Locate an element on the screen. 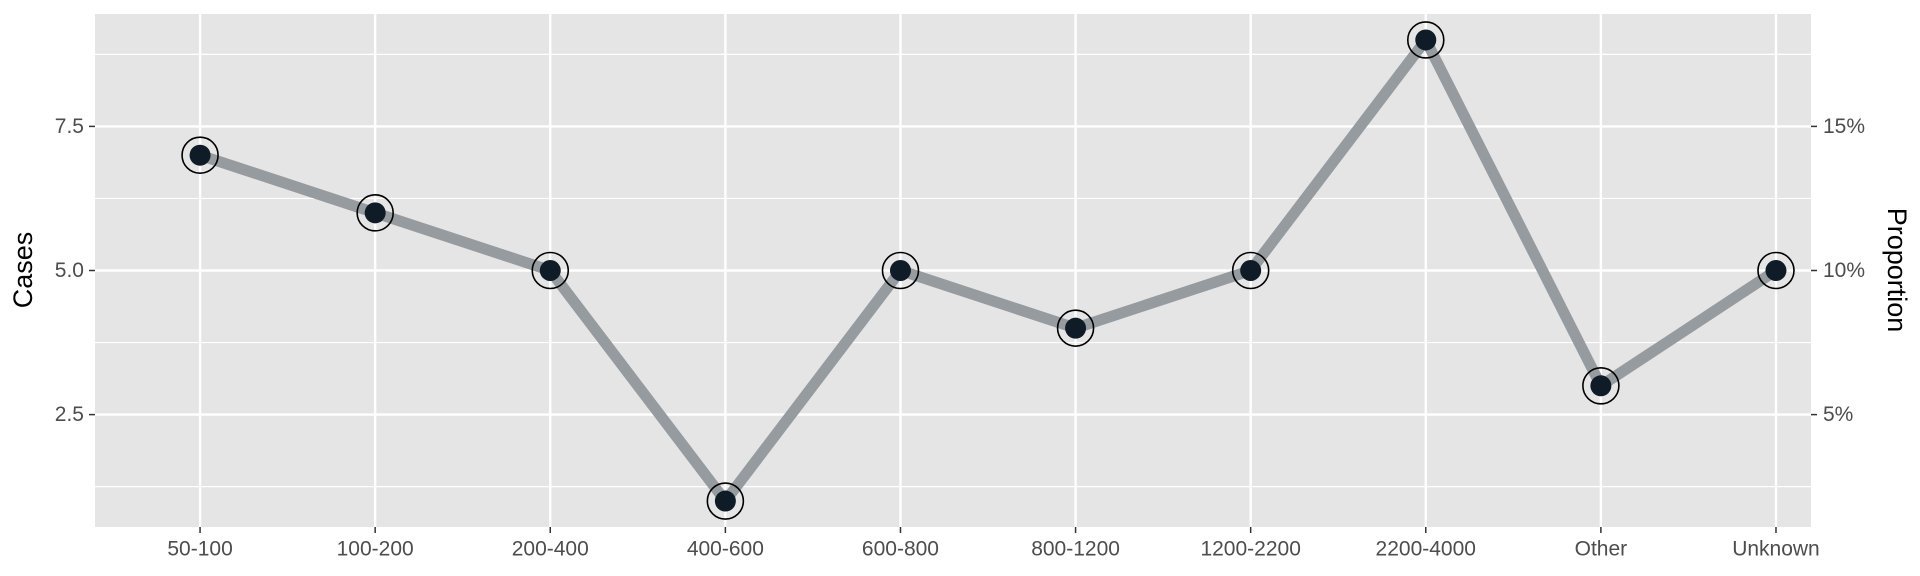  y-tick-label: 5.0 is located at coordinates (69, 270).